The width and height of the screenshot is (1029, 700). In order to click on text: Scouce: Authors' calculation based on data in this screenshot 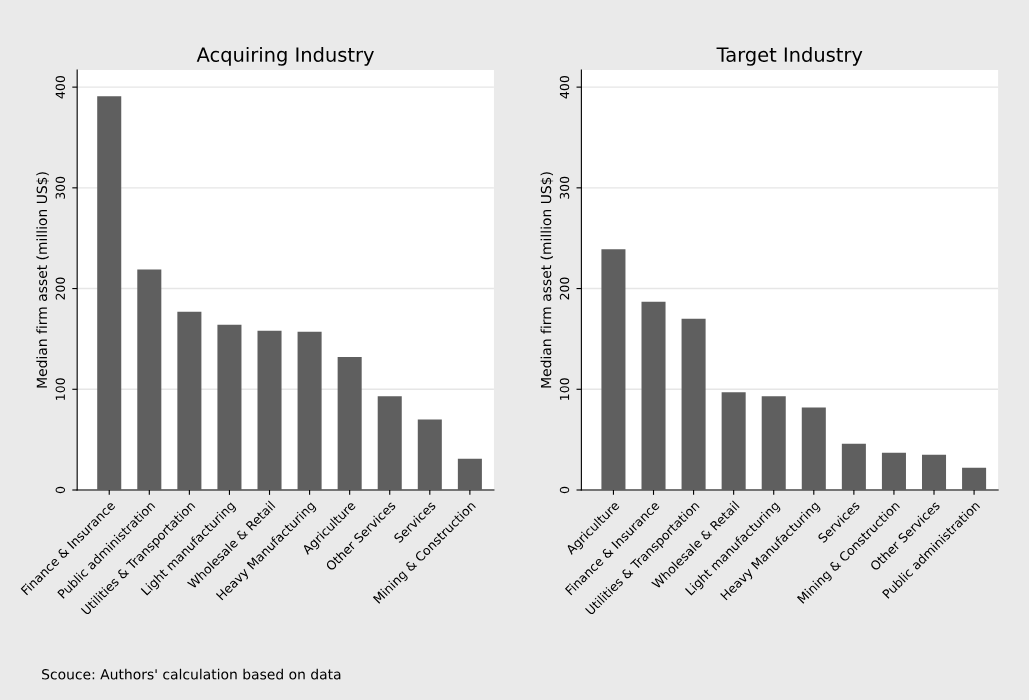, I will do `click(191, 674)`.